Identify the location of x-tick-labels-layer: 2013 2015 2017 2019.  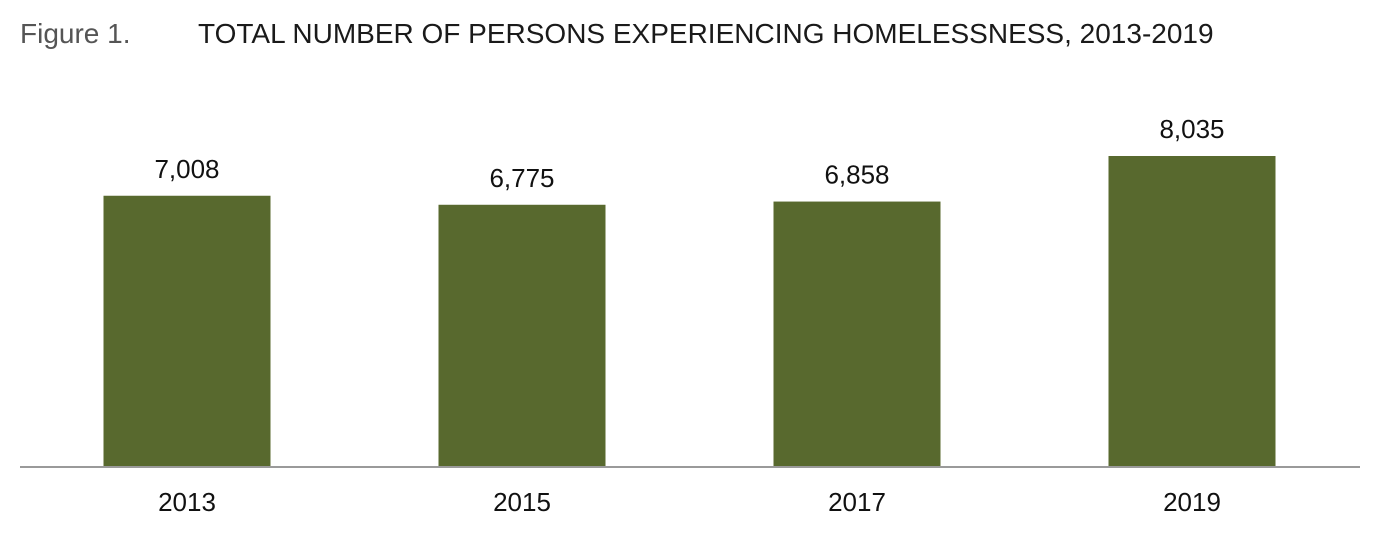
(689, 502).